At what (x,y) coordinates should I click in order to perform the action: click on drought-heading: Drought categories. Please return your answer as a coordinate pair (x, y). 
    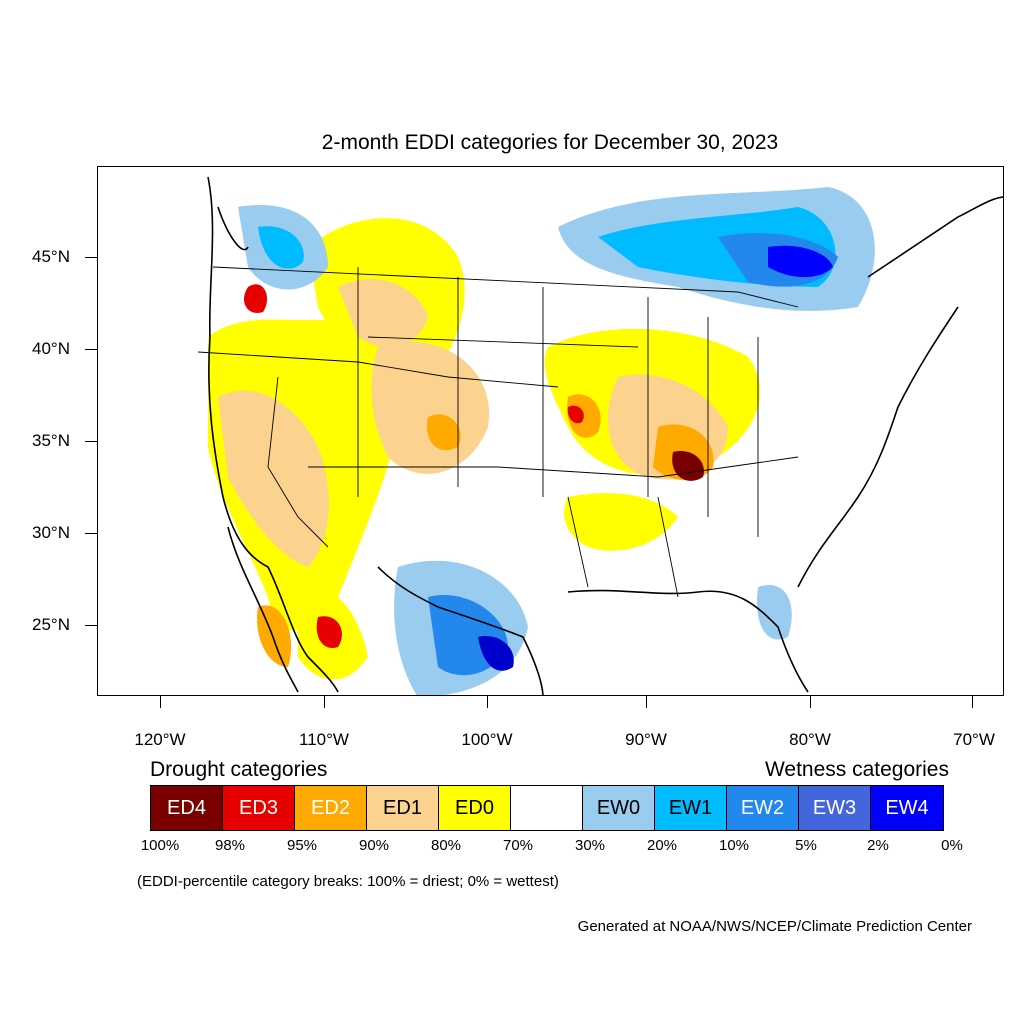
    Looking at the image, I should click on (239, 769).